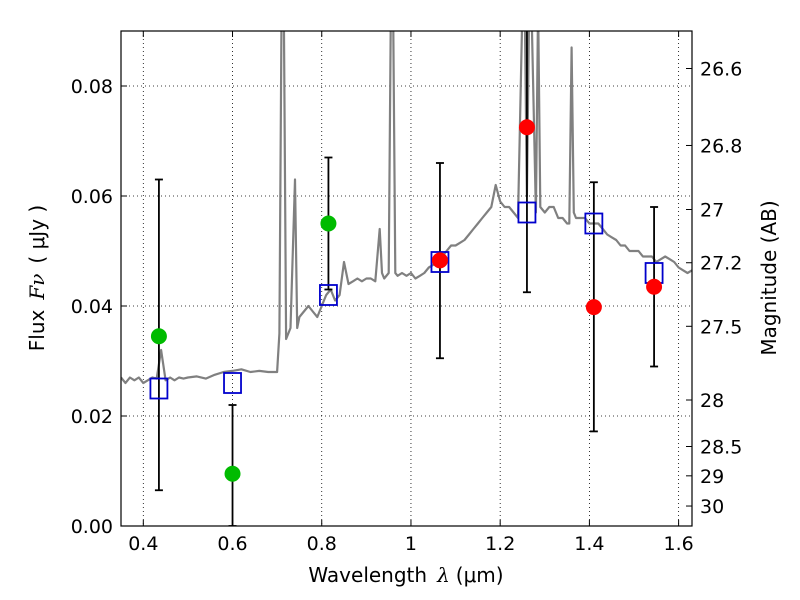 The image size is (800, 600). I want to click on x-tick-label: 1, so click(411, 544).